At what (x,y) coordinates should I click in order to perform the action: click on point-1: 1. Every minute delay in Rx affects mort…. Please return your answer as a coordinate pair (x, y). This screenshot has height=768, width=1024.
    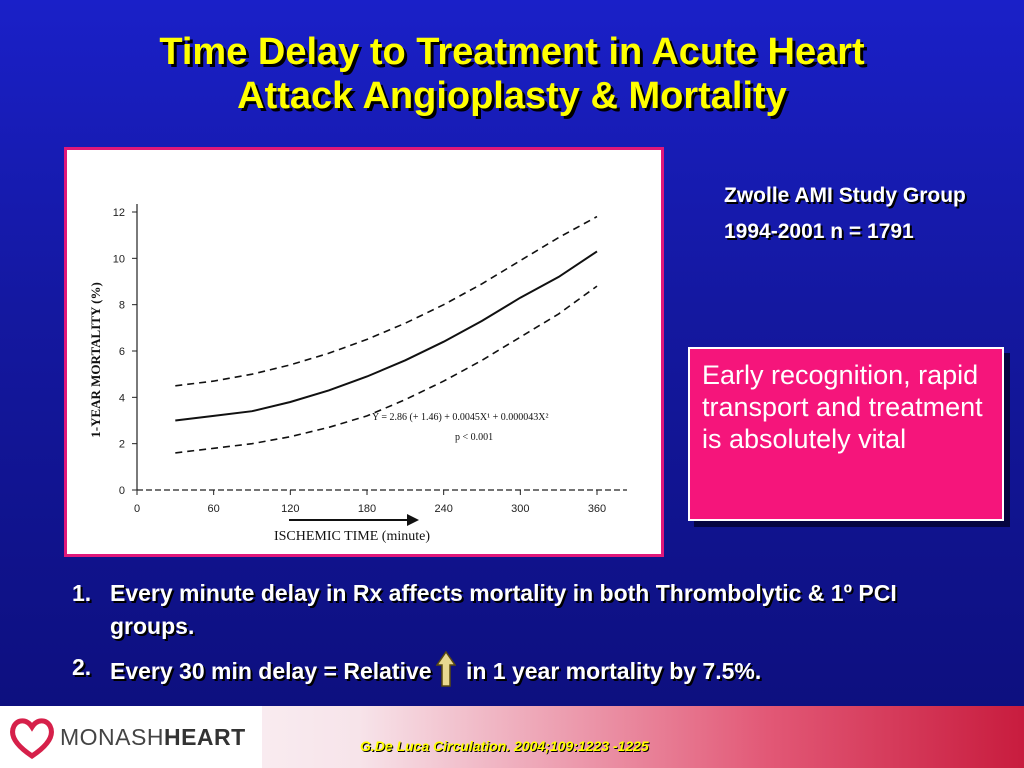
    Looking at the image, I should click on (512, 610).